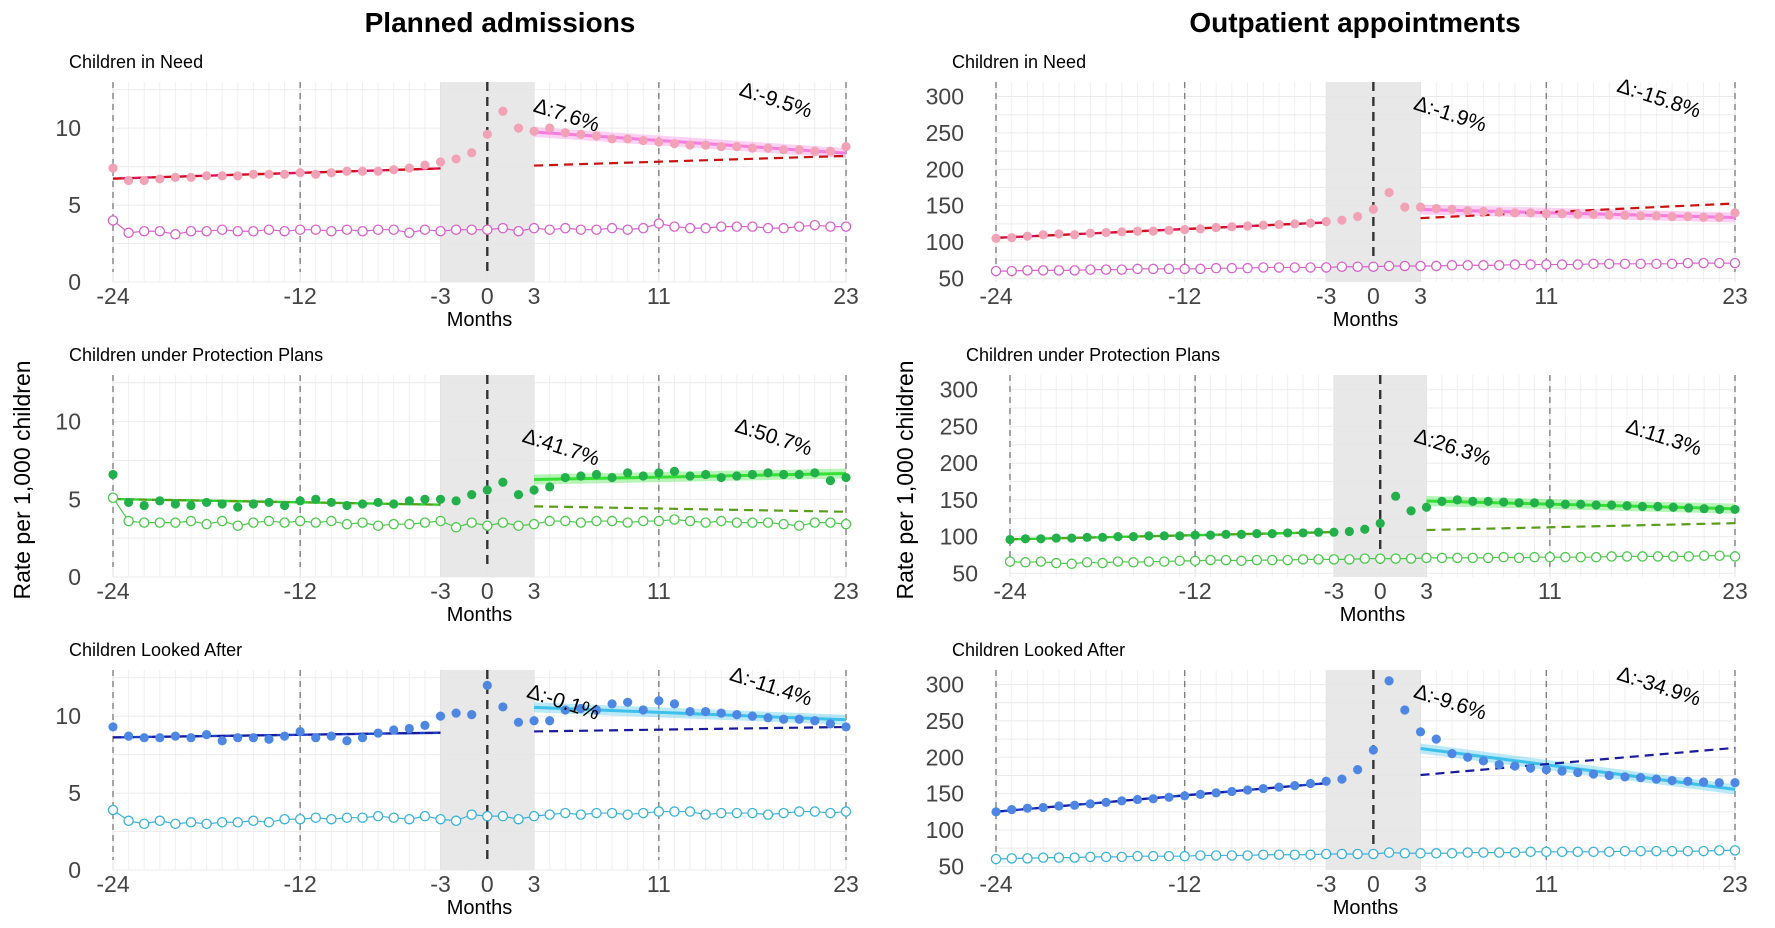 The height and width of the screenshot is (928, 1775). What do you see at coordinates (995, 296) in the screenshot?
I see `x-tick-label: -24` at bounding box center [995, 296].